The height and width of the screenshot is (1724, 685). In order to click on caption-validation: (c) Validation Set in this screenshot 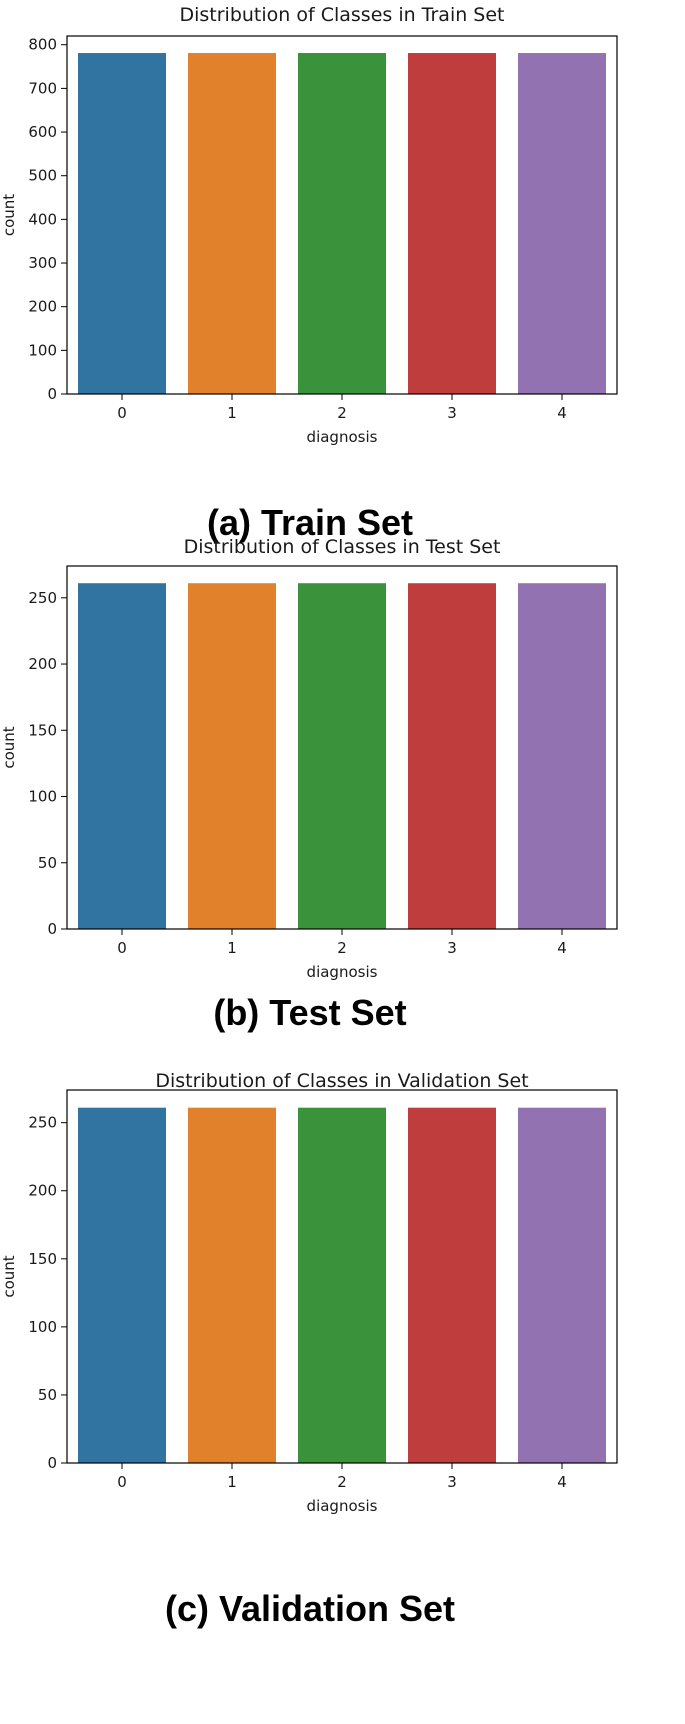, I will do `click(310, 1608)`.